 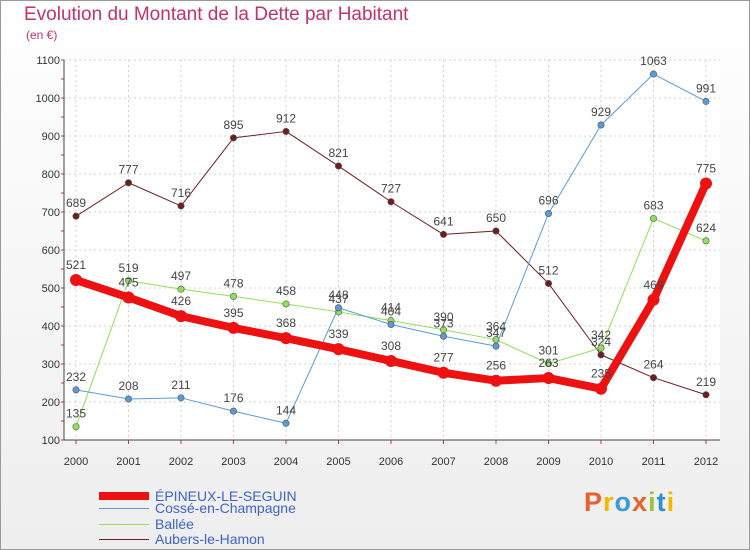 I want to click on data-label: 426, so click(x=181, y=301).